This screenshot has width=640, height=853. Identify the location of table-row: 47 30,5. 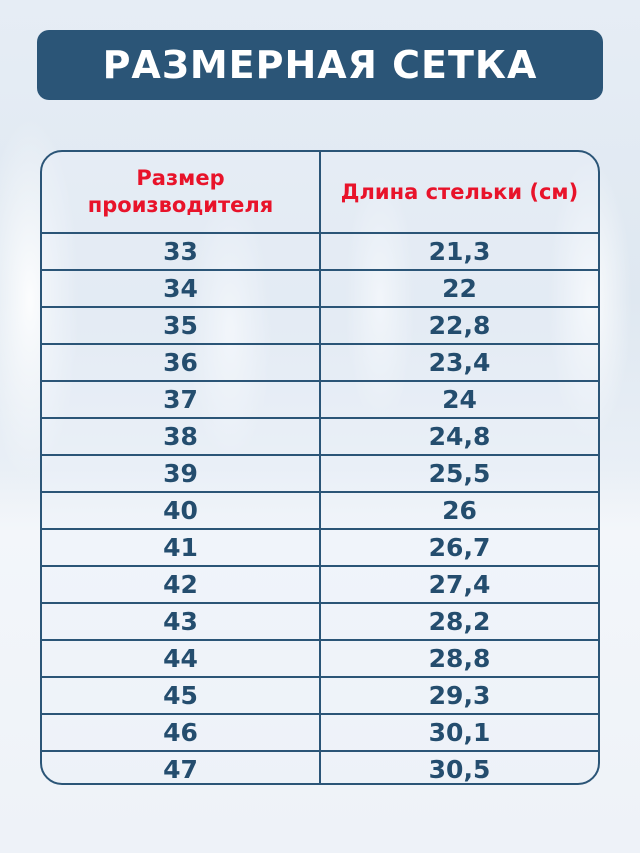
(320, 767).